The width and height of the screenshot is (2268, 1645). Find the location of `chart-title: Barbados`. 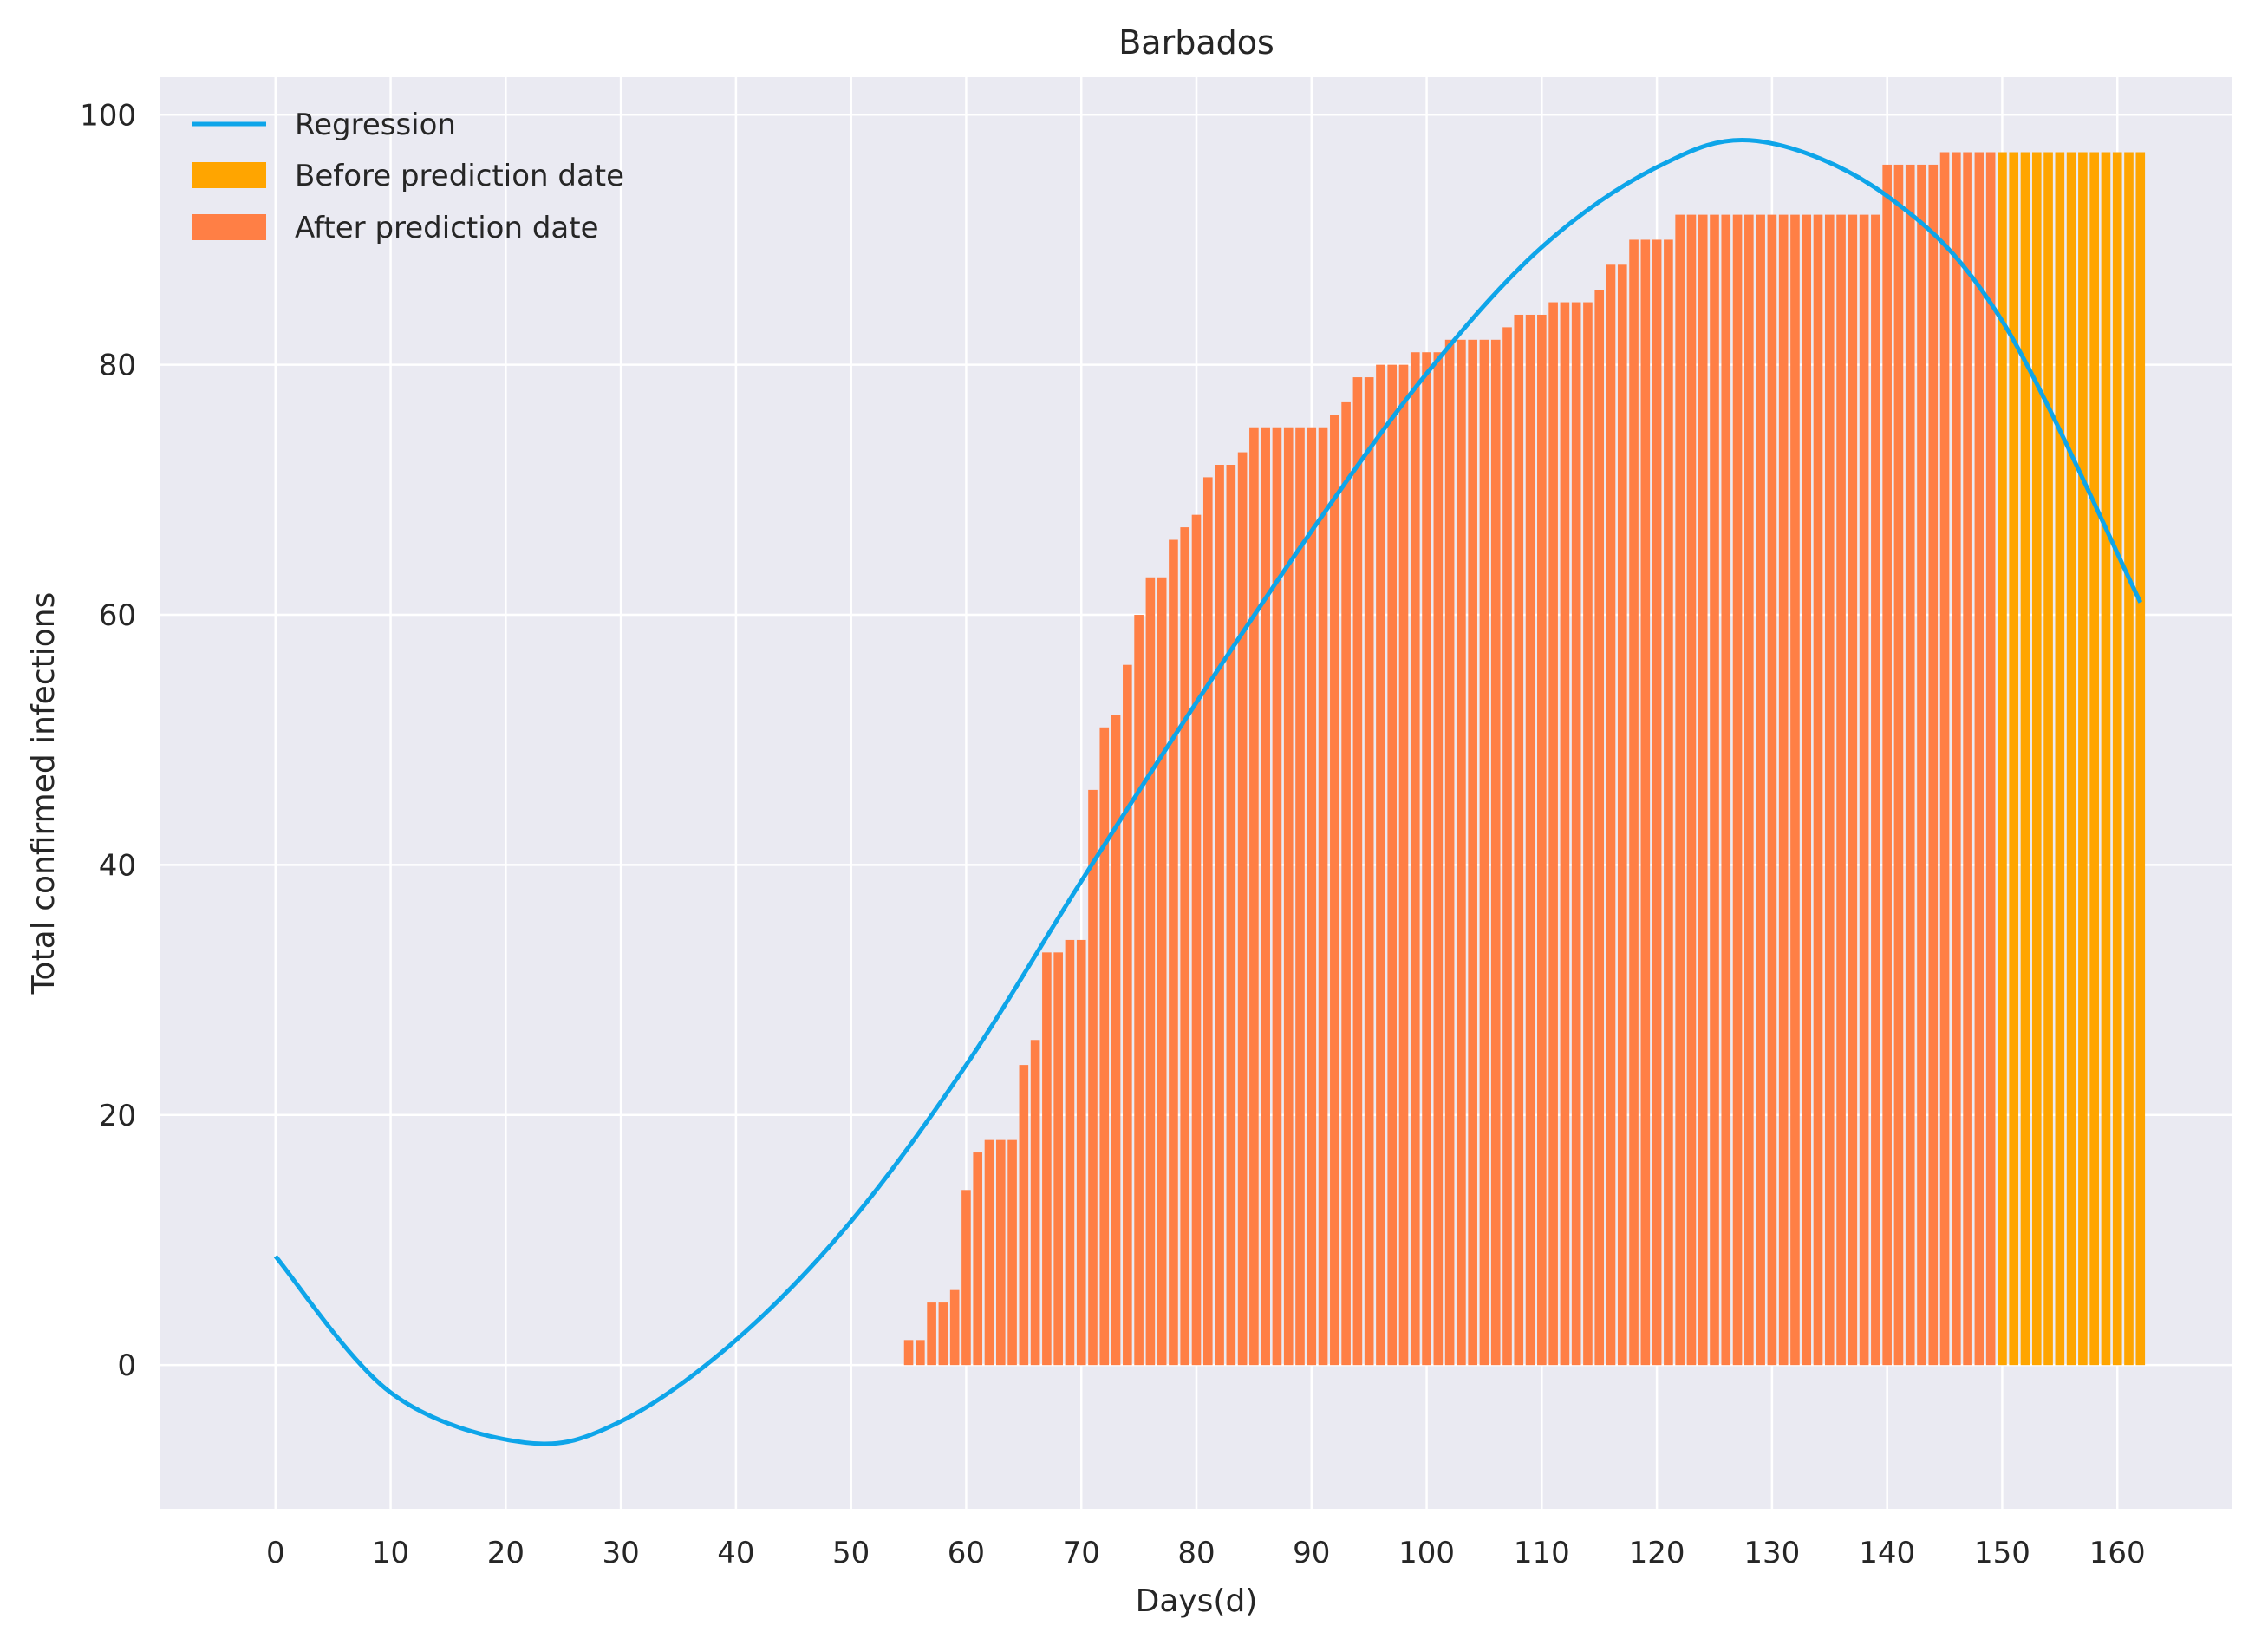

chart-title: Barbados is located at coordinates (1196, 42).